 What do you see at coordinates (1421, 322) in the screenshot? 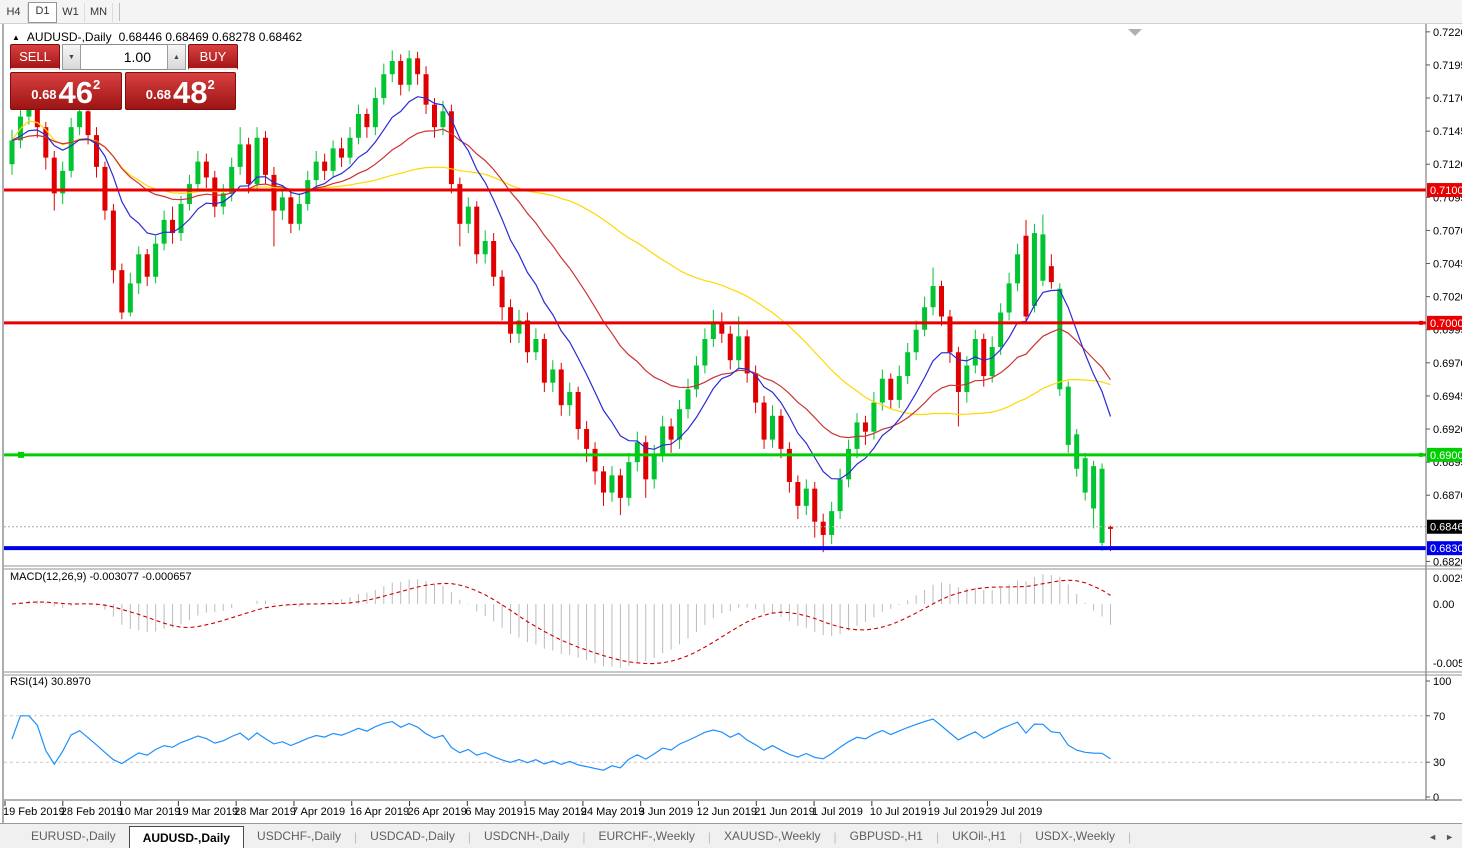
I see `hline-anchor` at bounding box center [1421, 322].